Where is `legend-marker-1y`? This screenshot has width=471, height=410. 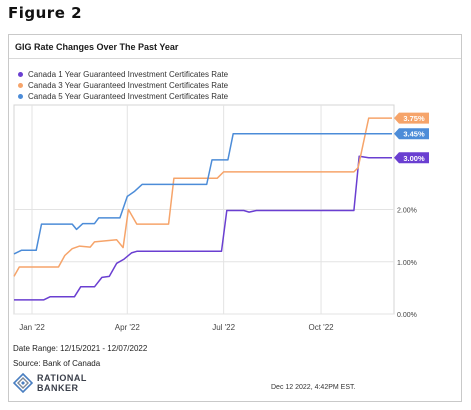
legend-marker-1y is located at coordinates (20, 74).